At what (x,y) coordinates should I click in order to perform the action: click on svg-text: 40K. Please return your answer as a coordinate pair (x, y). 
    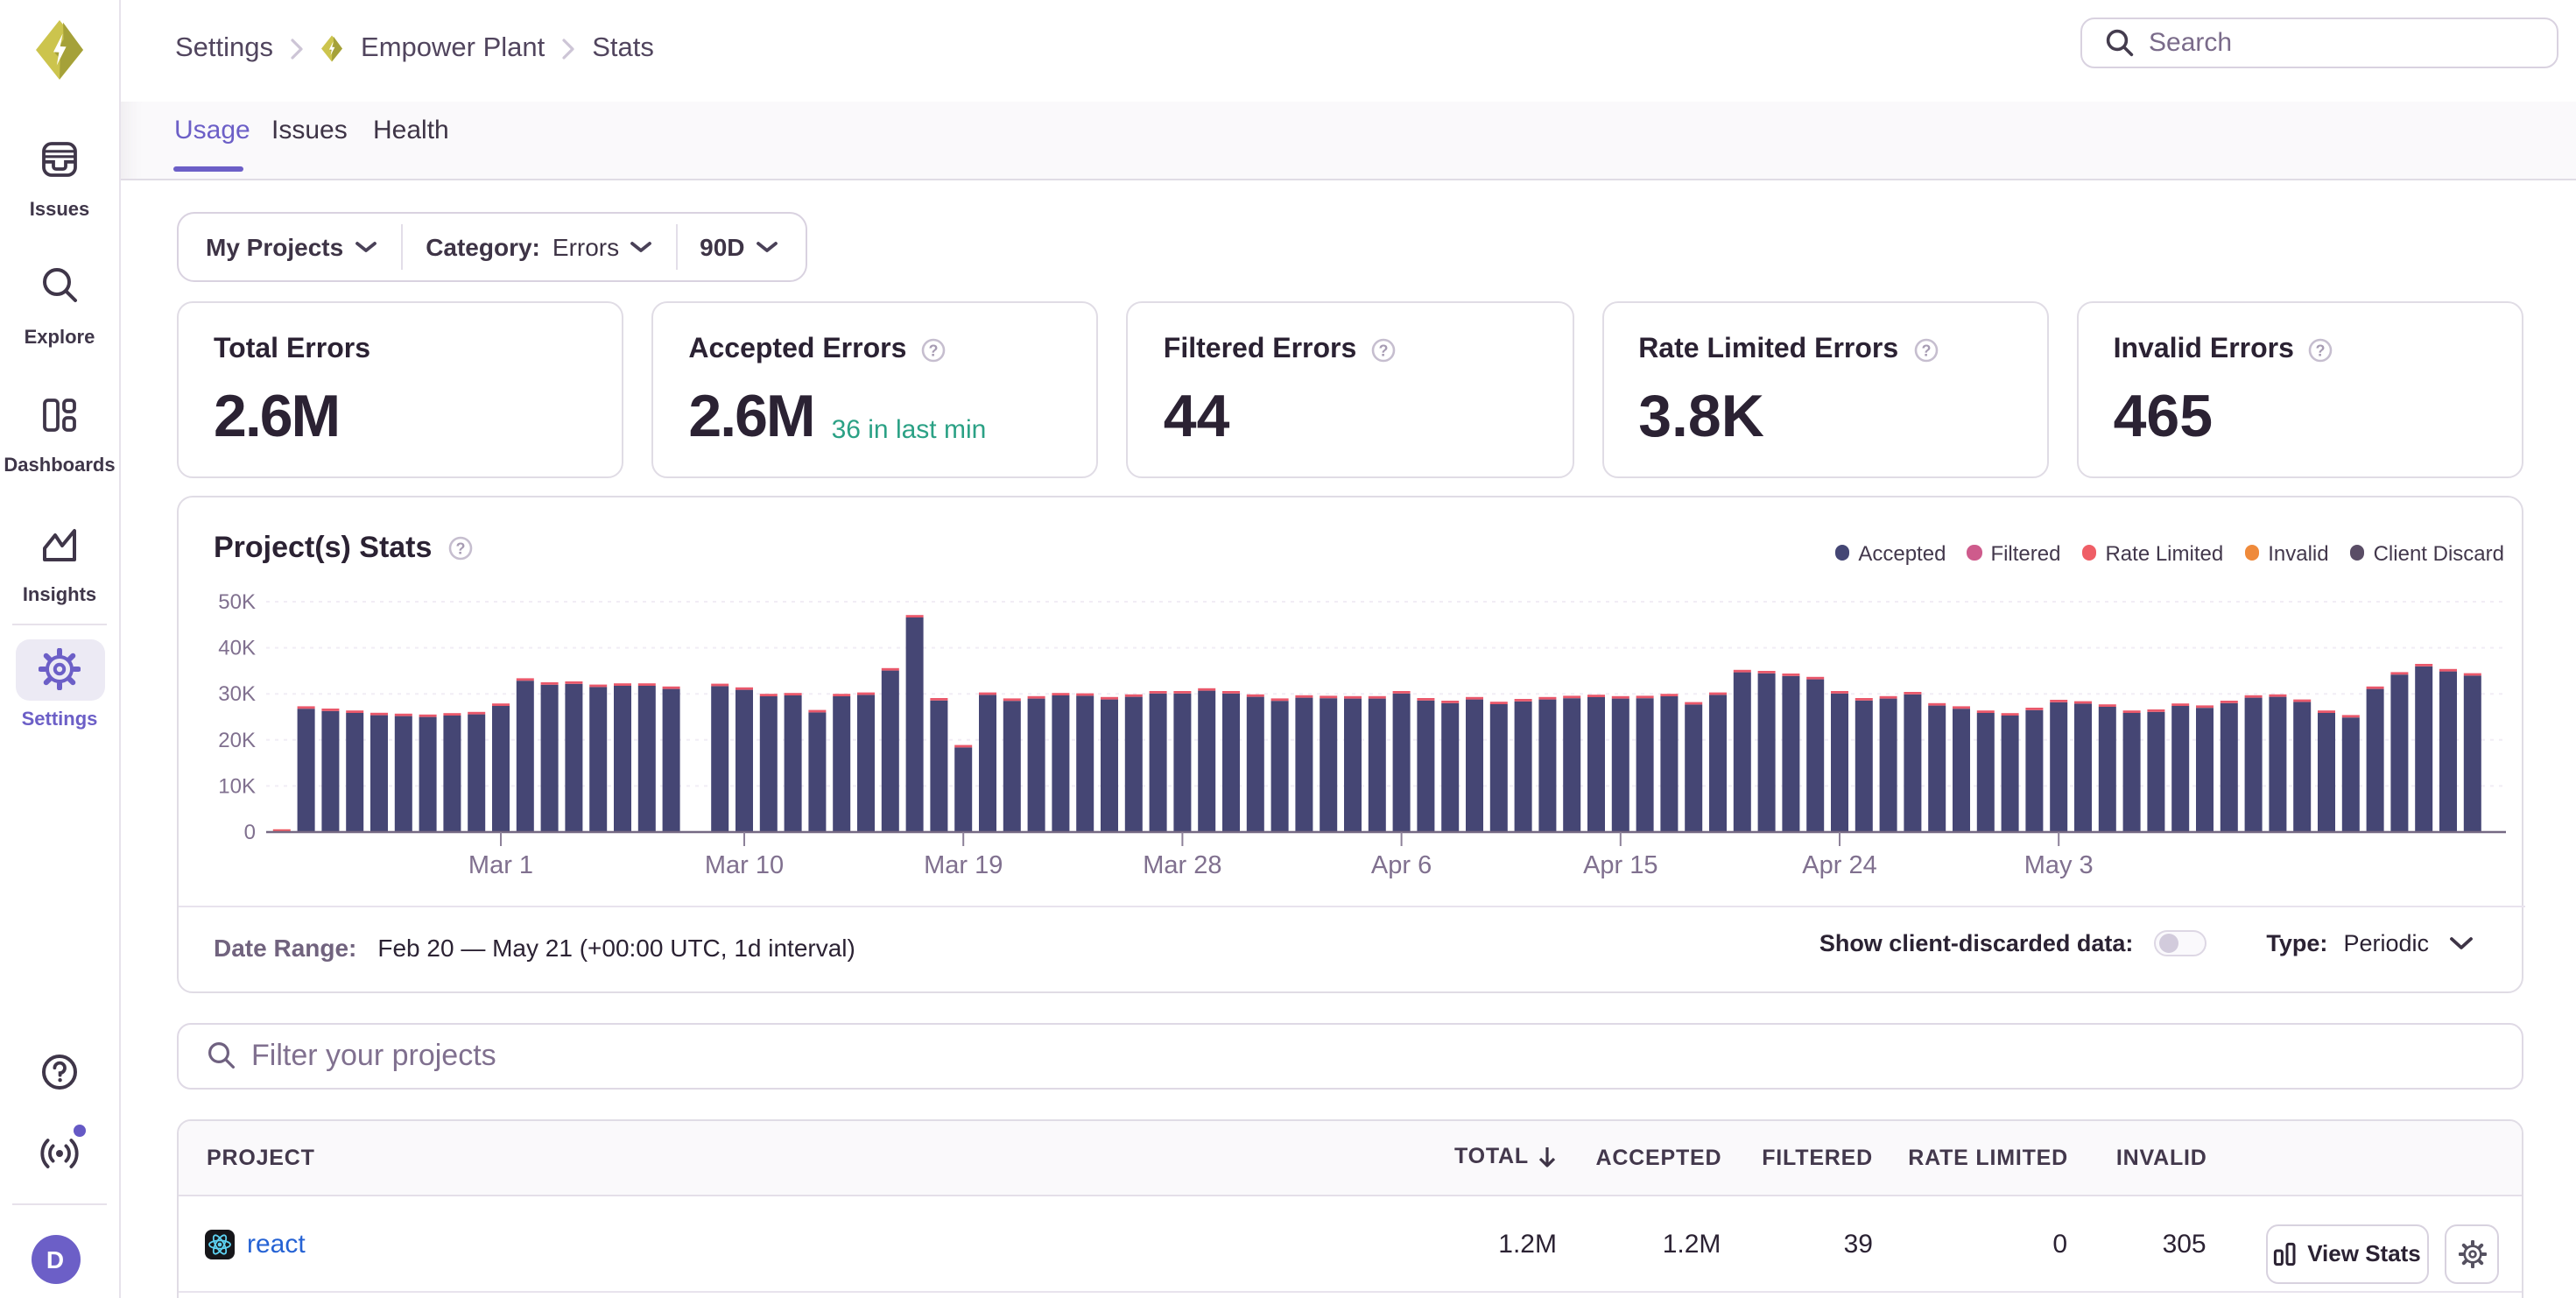
    Looking at the image, I should click on (237, 648).